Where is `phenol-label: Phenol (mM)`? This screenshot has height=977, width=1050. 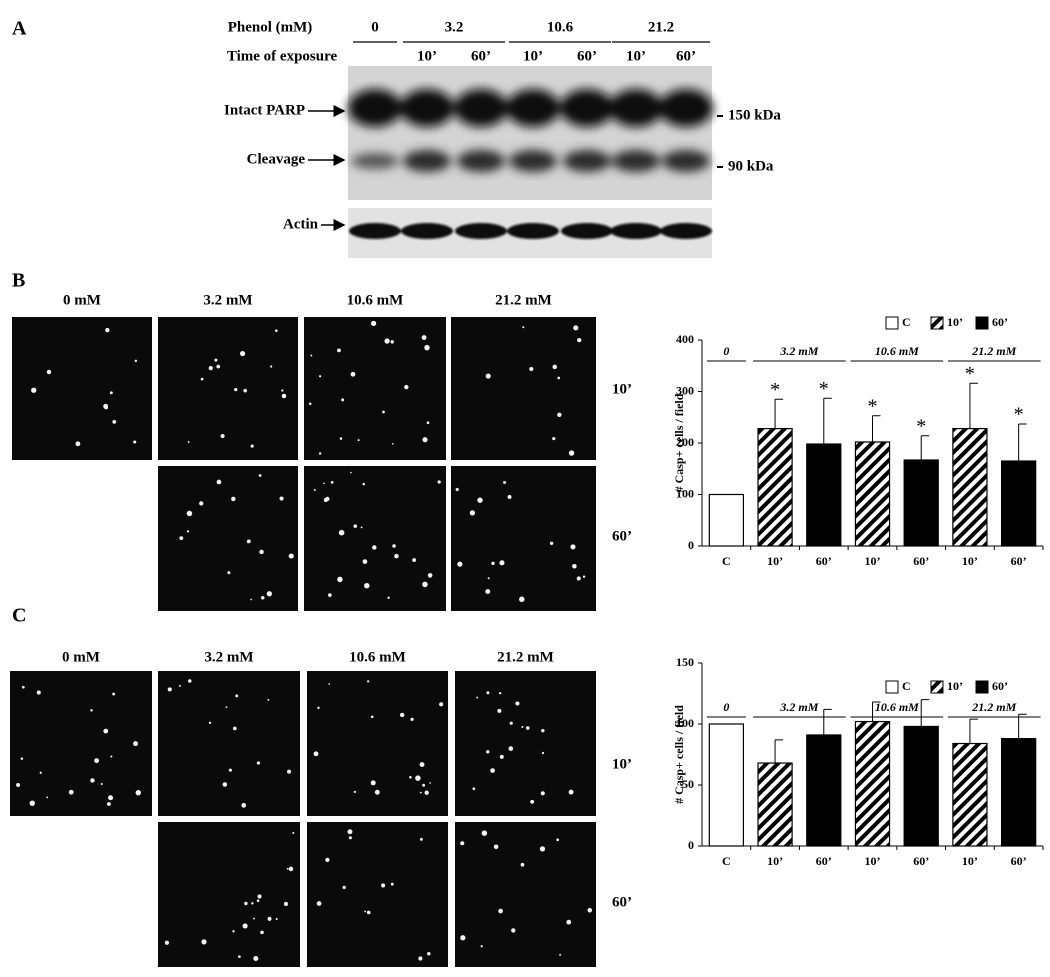
phenol-label: Phenol (mM) is located at coordinates (270, 27).